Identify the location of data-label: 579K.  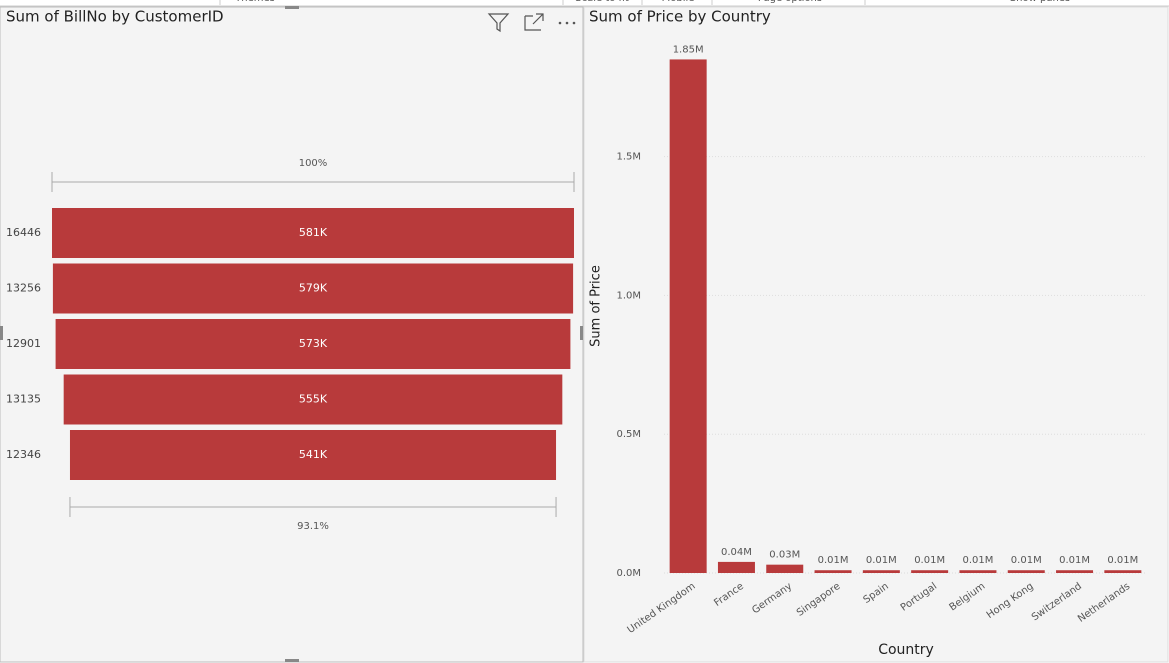
(313, 288).